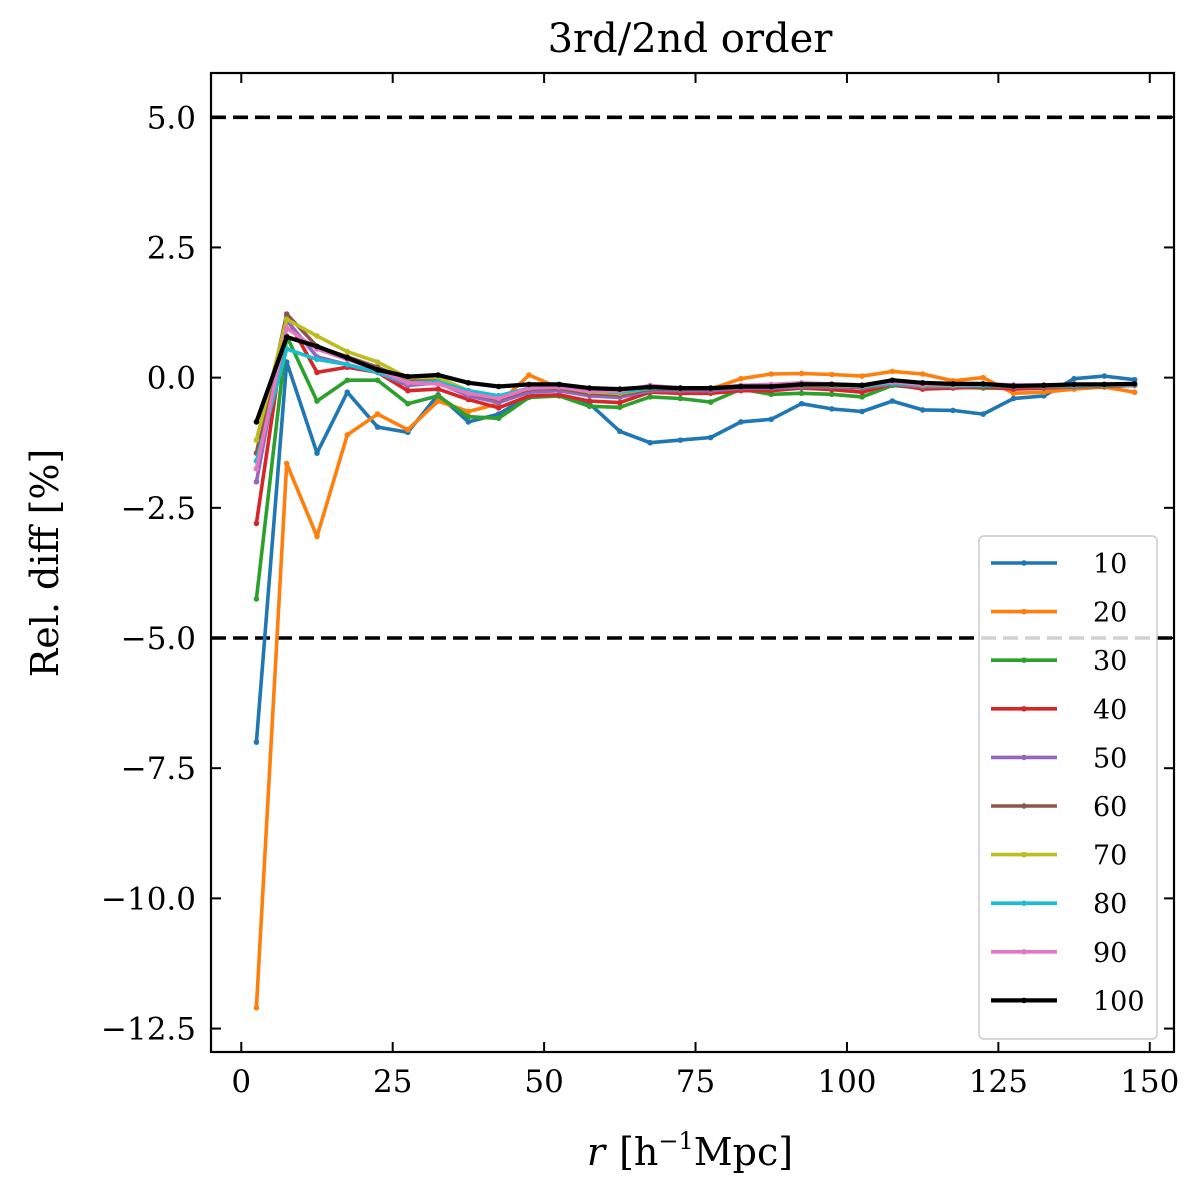 This screenshot has width=1200, height=1183. I want to click on legend-label-40: 40, so click(1110, 710).